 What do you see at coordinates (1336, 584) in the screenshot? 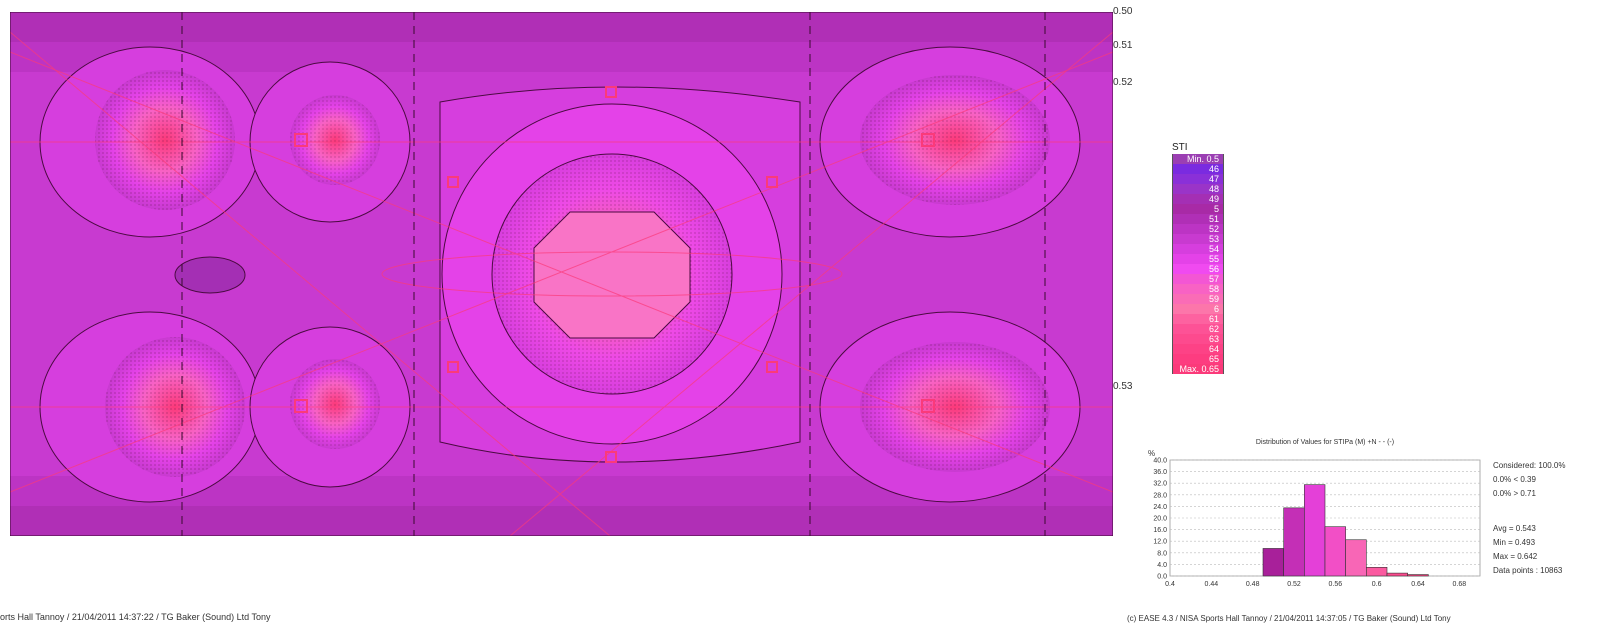
I see `x-tick-label: 0.56` at bounding box center [1336, 584].